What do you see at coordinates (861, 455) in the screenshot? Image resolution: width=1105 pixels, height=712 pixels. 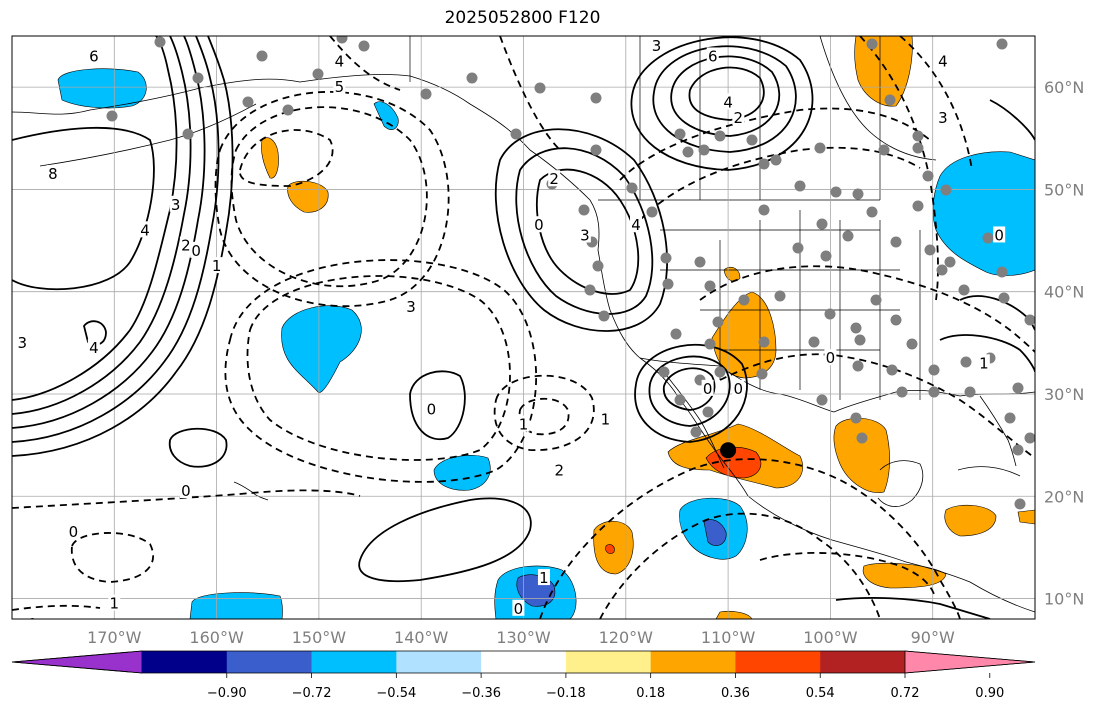 I see `shade-orange-gulf` at bounding box center [861, 455].